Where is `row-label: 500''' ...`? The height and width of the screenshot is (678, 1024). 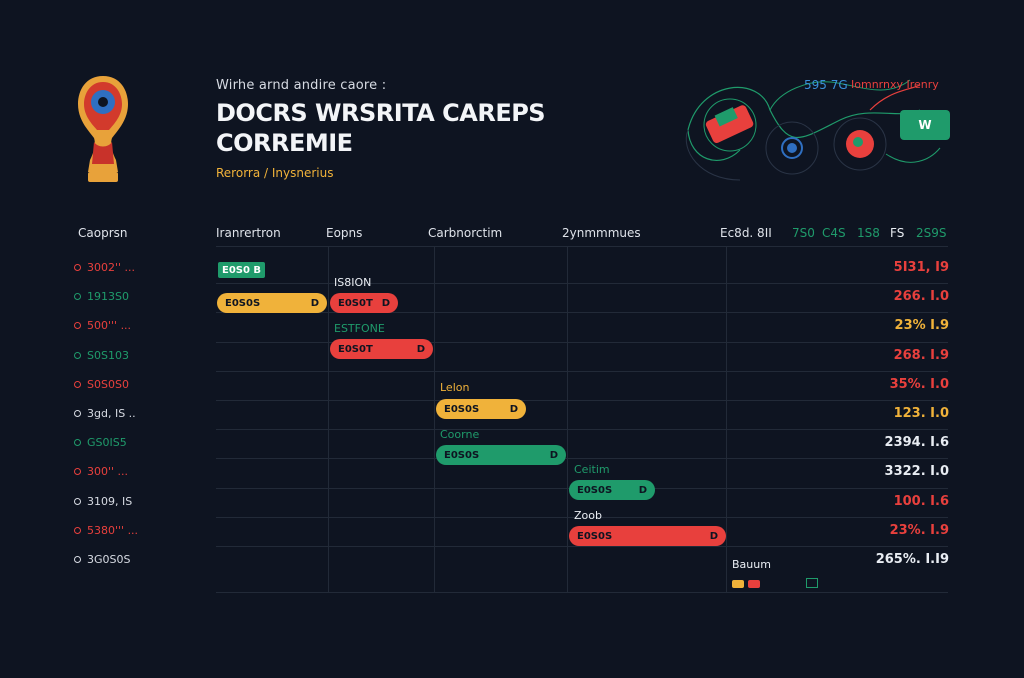
row-label: 500''' ... is located at coordinates (102, 325).